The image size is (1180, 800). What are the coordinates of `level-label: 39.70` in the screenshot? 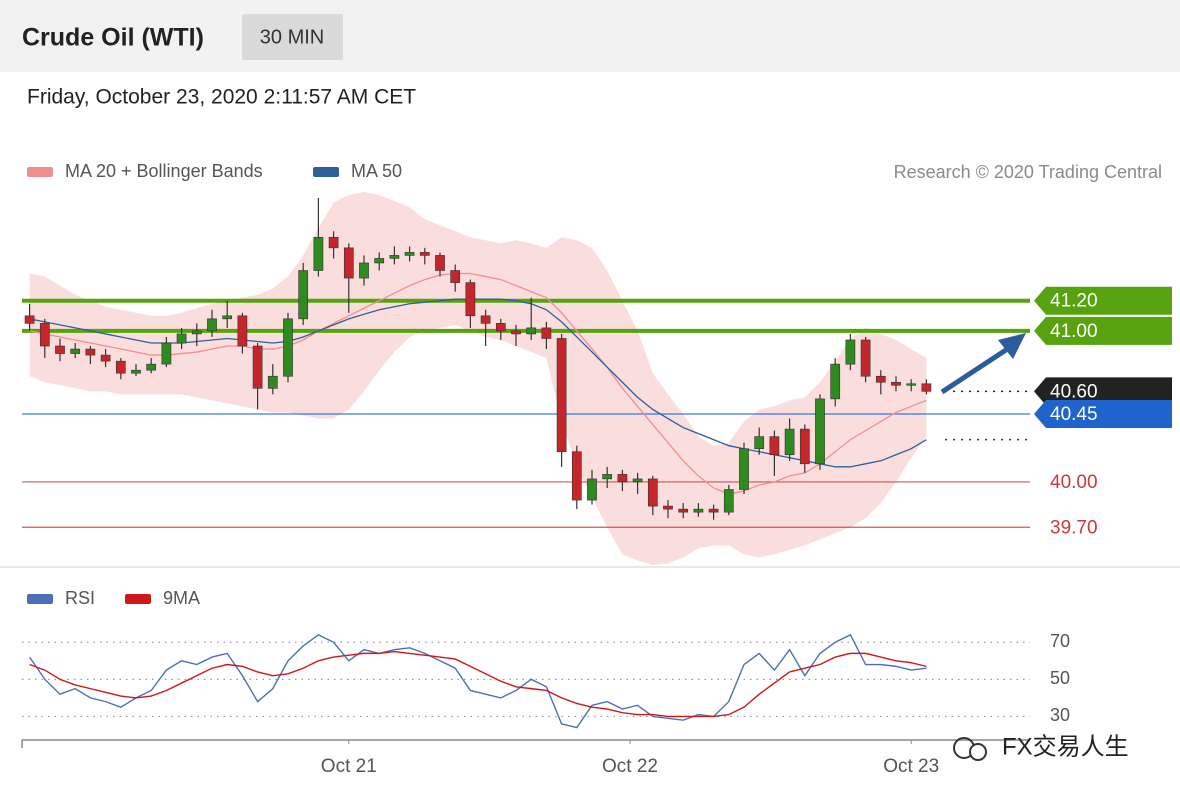 It's located at (1074, 527).